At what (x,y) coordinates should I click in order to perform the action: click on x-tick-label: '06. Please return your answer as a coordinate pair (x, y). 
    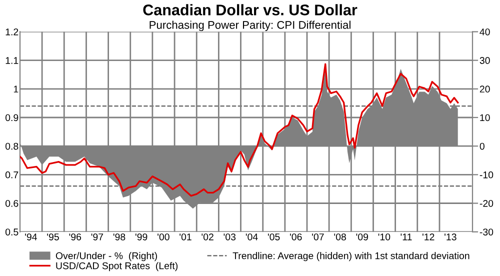
    Looking at the image, I should click on (296, 236).